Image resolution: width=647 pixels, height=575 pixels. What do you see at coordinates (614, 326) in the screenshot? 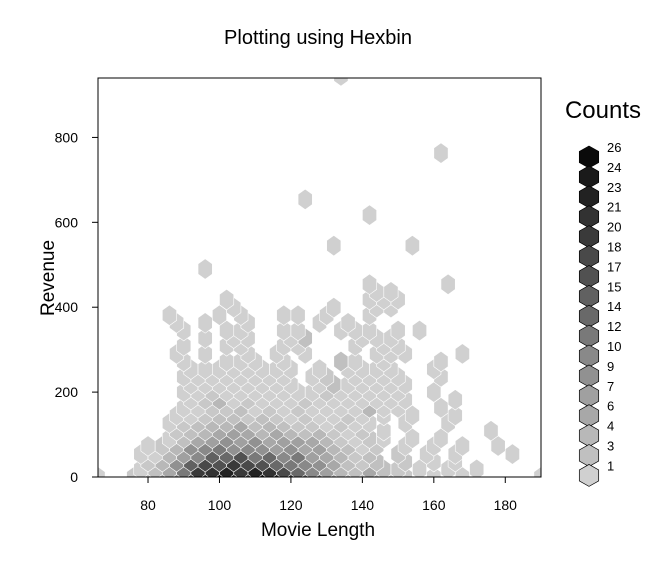
I see `legend-label: 12` at bounding box center [614, 326].